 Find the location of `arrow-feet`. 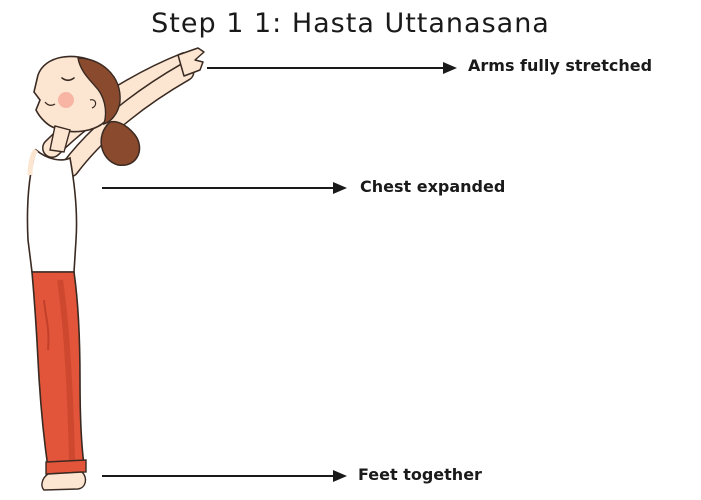

arrow-feet is located at coordinates (224, 476).